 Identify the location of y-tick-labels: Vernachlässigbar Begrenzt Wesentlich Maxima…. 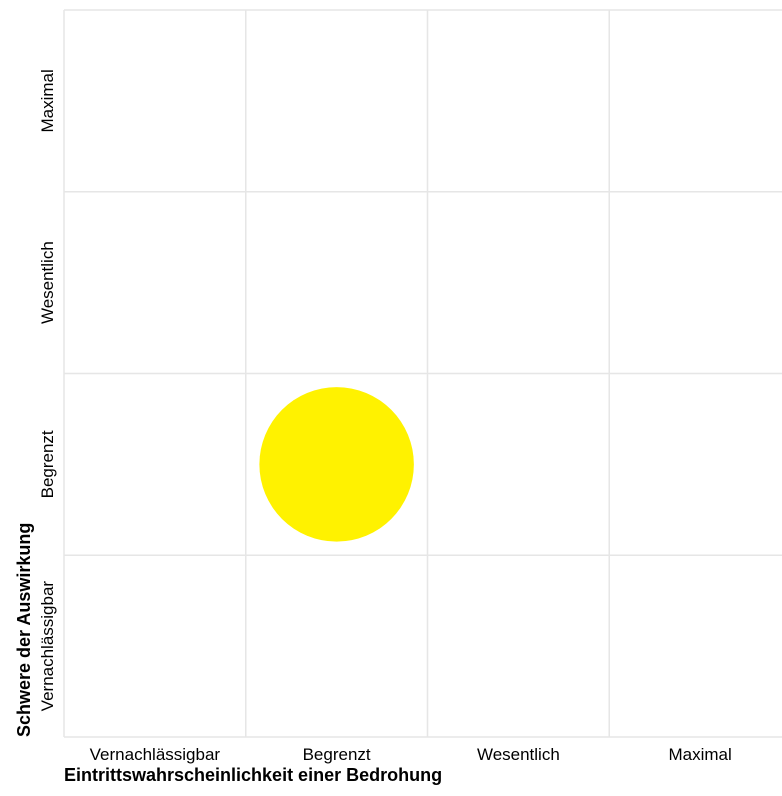
(47, 390).